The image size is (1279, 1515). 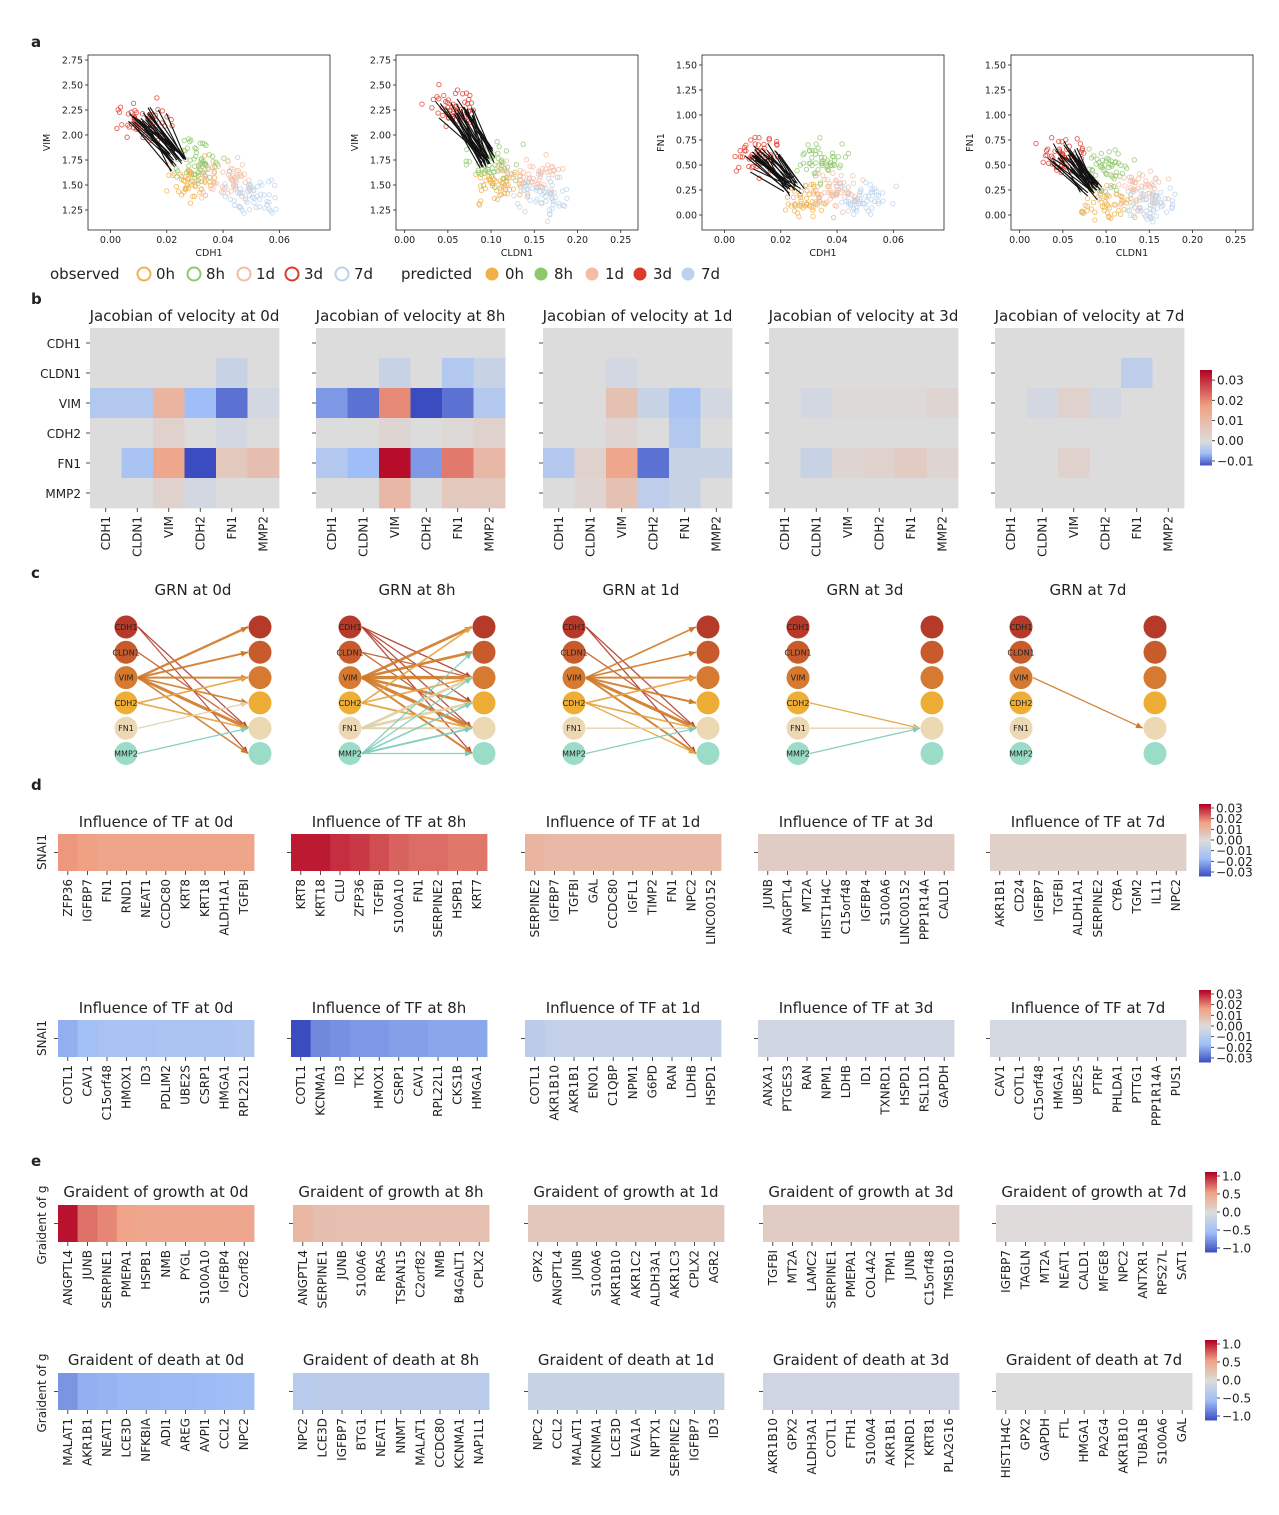 What do you see at coordinates (381, 1437) in the screenshot?
I see `col-label: NEAT1` at bounding box center [381, 1437].